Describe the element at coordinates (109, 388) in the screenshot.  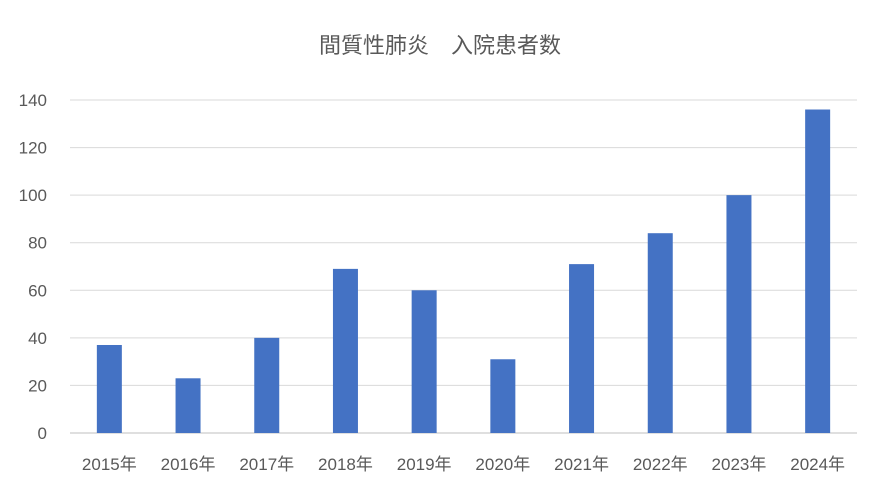
I see `bar-2015年` at that location.